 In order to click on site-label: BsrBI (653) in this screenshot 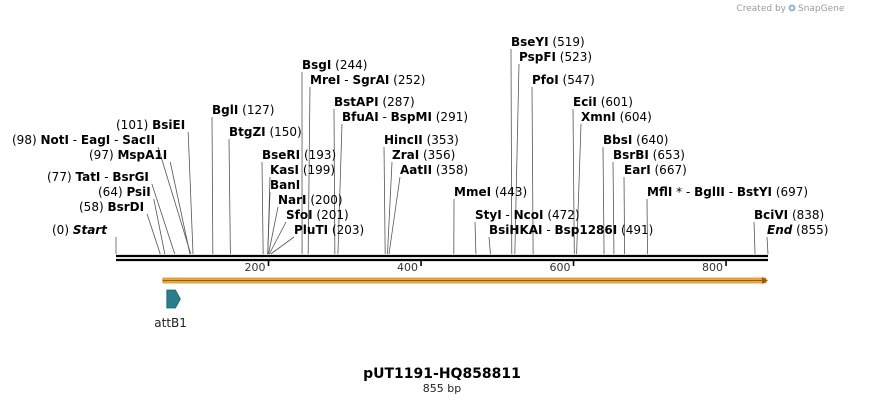, I will do `click(649, 155)`.